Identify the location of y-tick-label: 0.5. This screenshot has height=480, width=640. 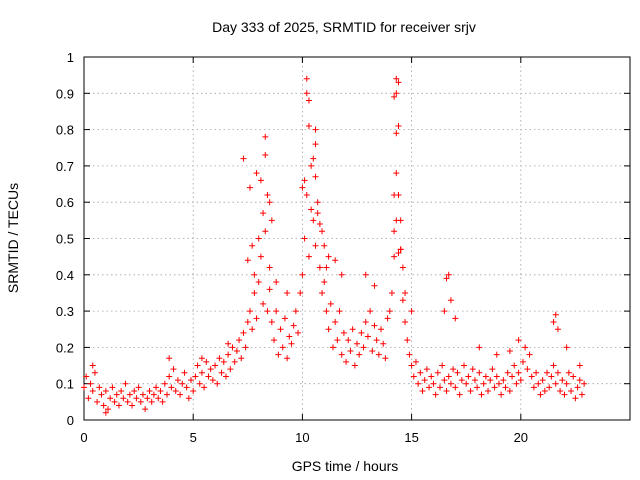
(65, 239).